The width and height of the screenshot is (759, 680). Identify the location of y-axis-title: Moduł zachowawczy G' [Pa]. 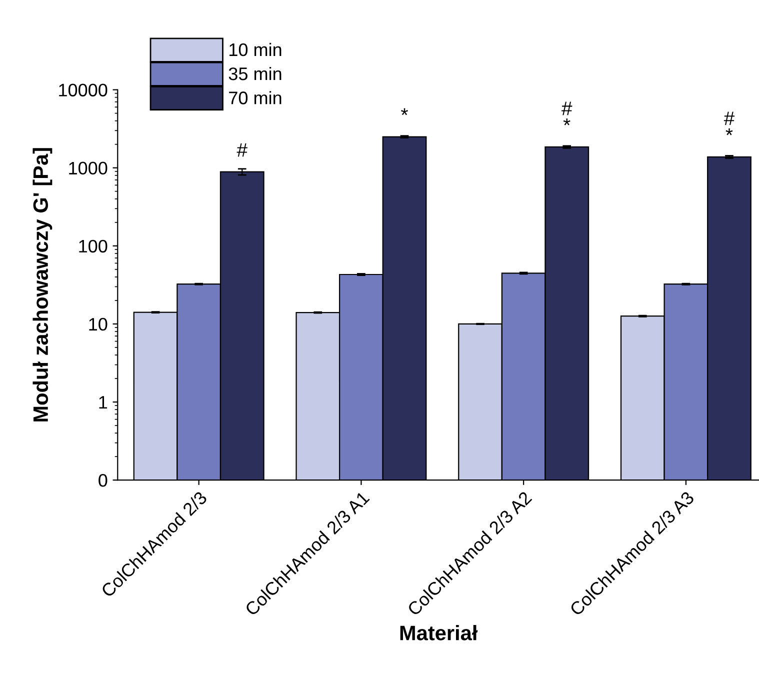
(42, 285).